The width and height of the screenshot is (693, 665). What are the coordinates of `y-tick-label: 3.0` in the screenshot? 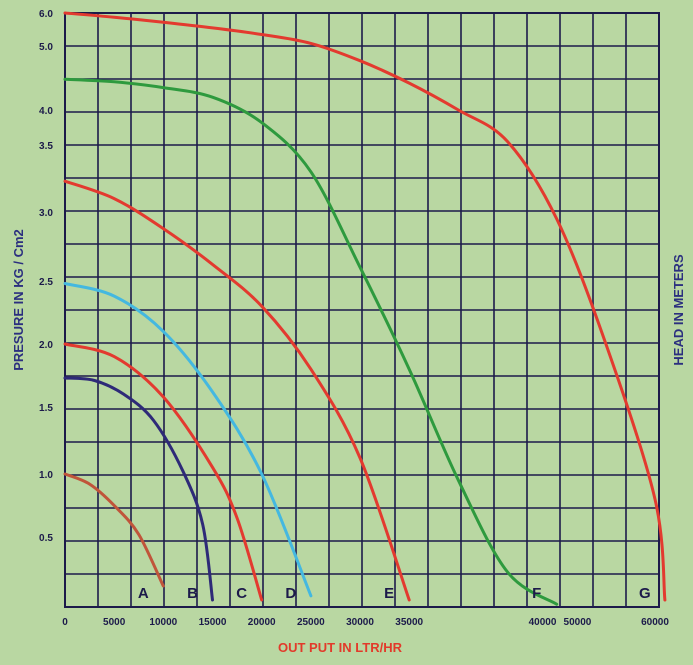 It's located at (46, 213).